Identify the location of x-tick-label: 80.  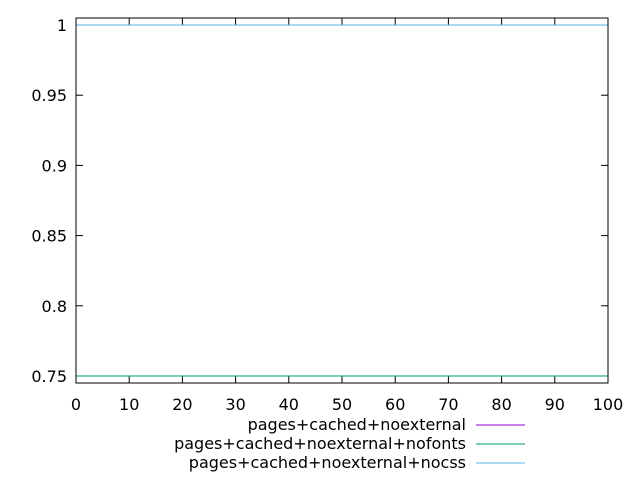
(501, 404).